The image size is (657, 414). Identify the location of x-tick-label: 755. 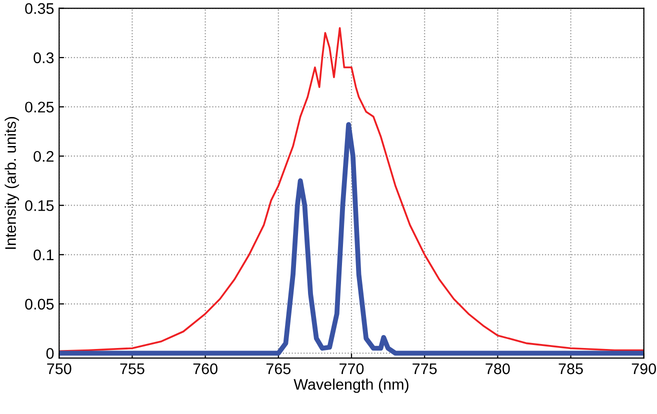
(132, 369).